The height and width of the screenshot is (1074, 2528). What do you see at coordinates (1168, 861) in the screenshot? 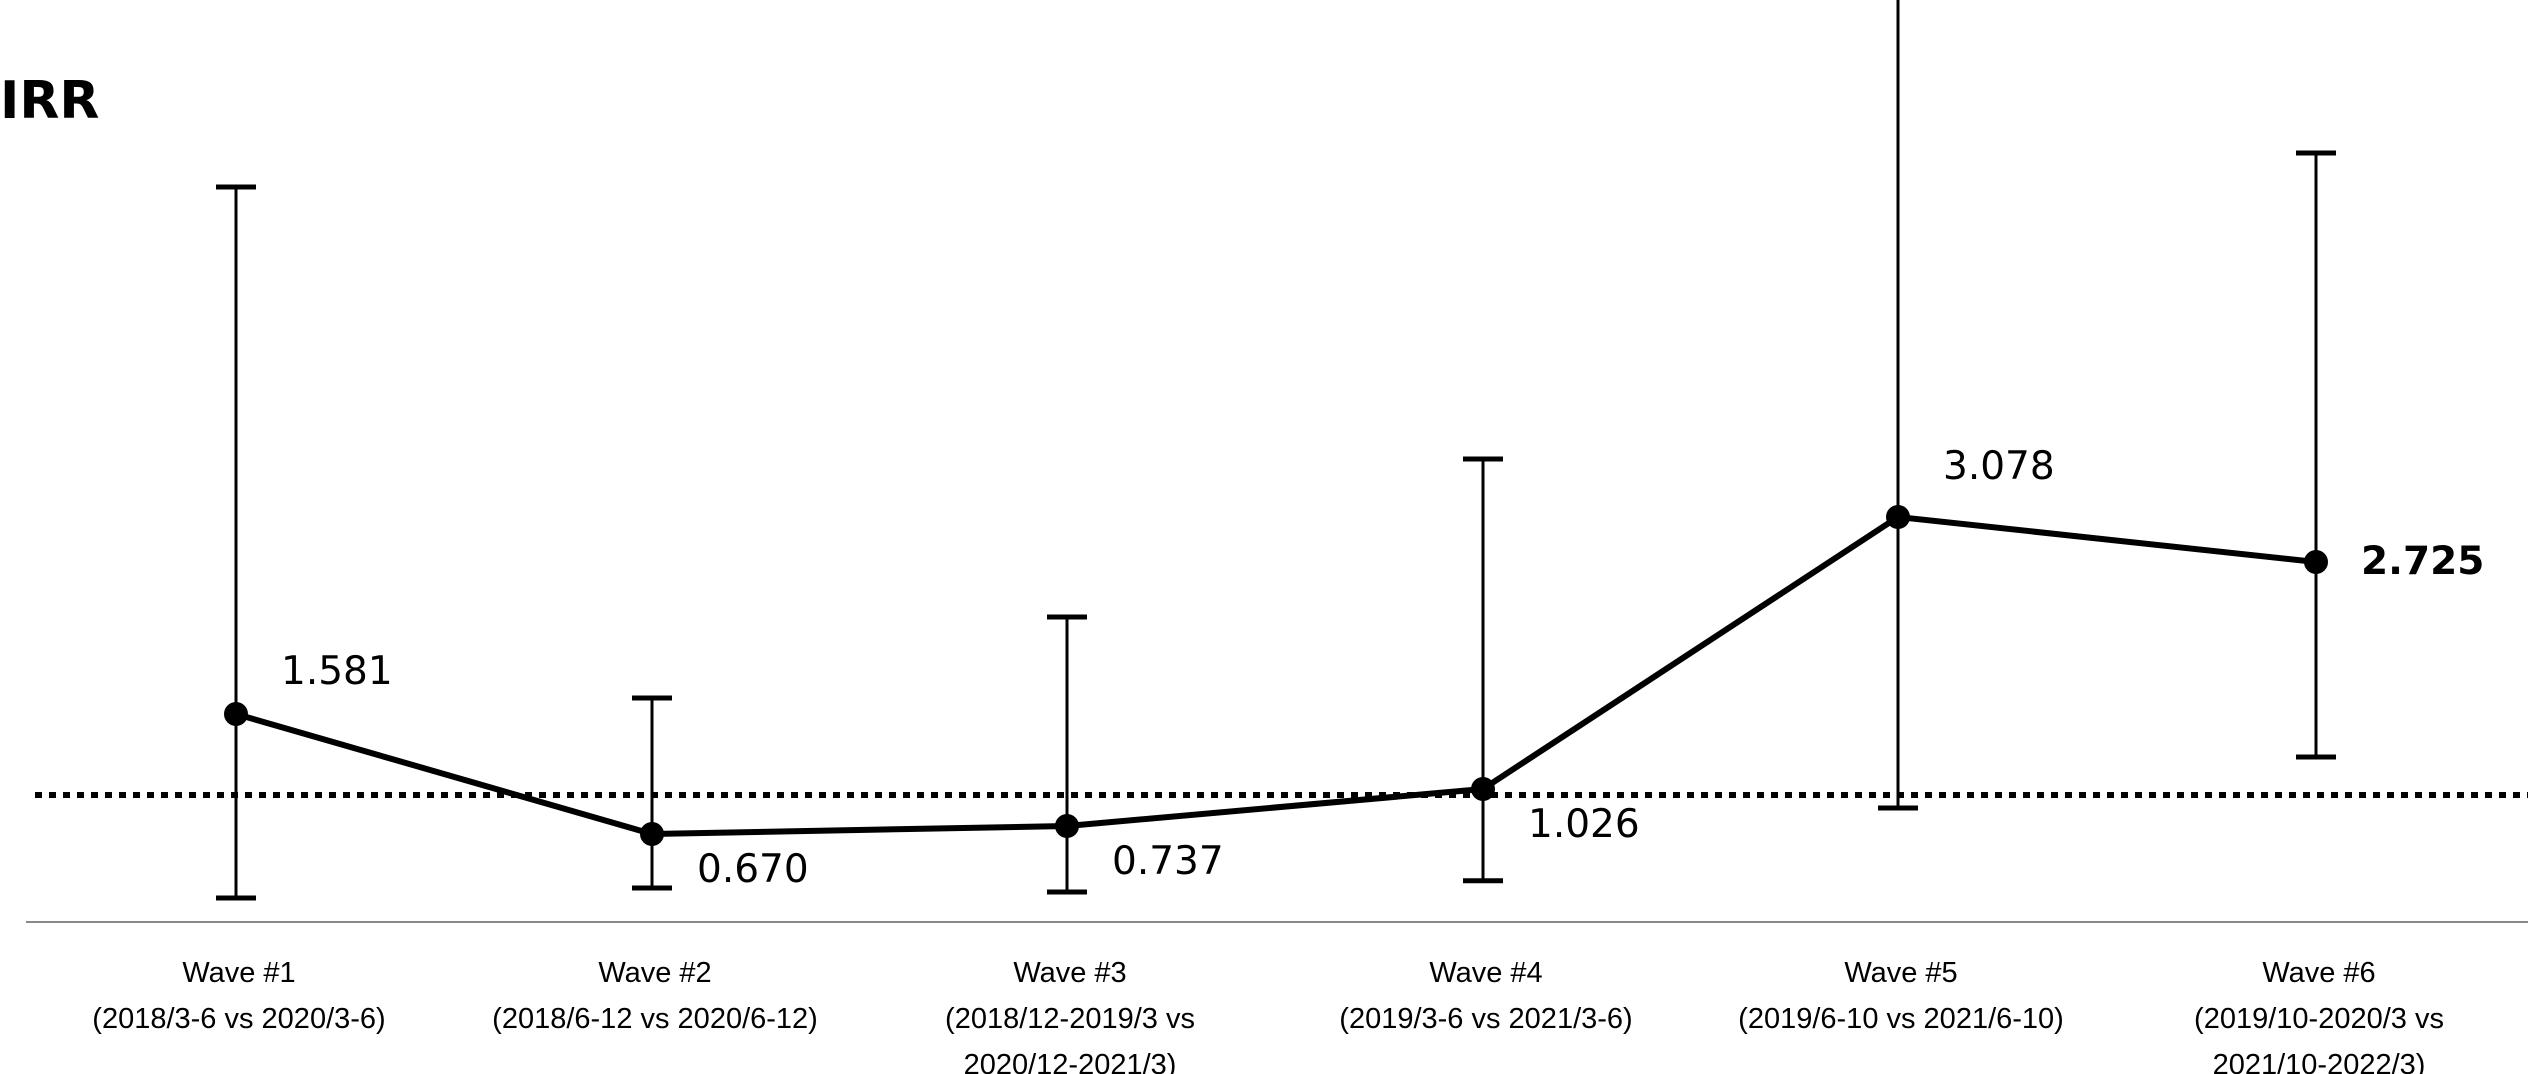
I see `data-label: 0.737` at bounding box center [1168, 861].